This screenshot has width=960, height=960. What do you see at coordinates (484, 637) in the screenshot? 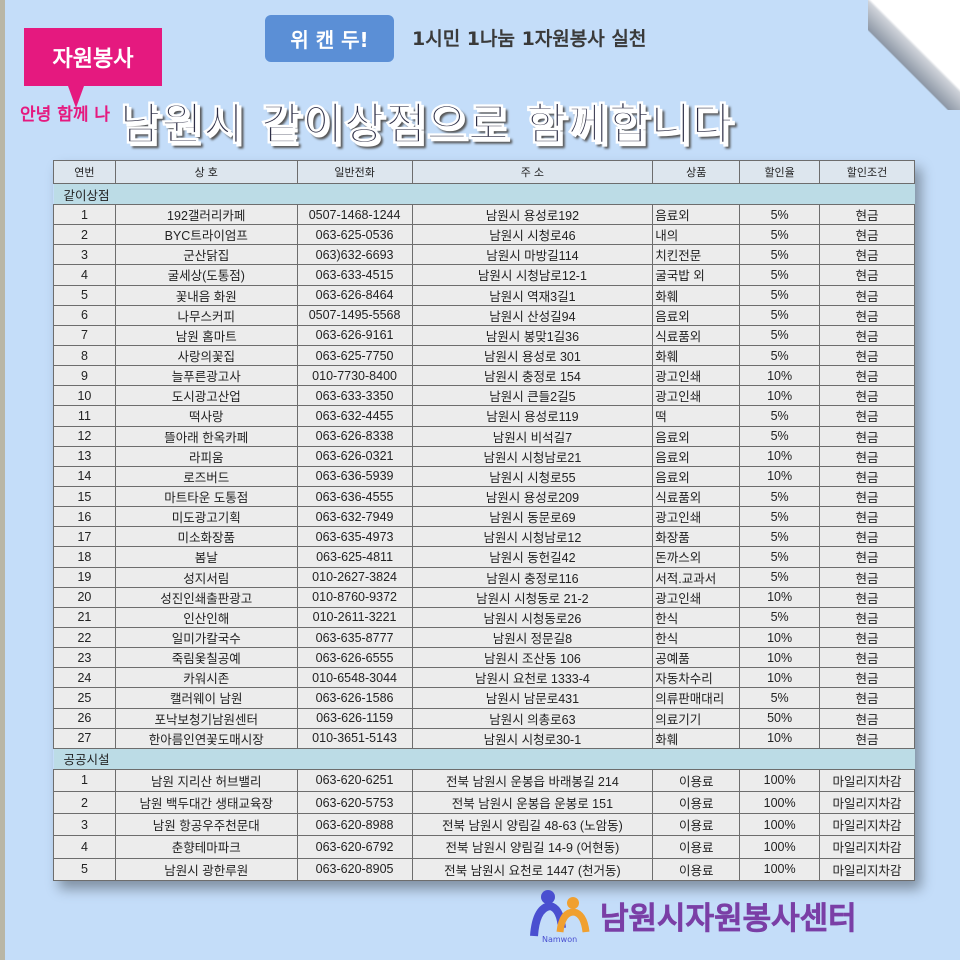
I see `table-row: 22 일미가칼국수 063-635-8777 남원시 정문길8 한식 10% 현금` at bounding box center [484, 637].